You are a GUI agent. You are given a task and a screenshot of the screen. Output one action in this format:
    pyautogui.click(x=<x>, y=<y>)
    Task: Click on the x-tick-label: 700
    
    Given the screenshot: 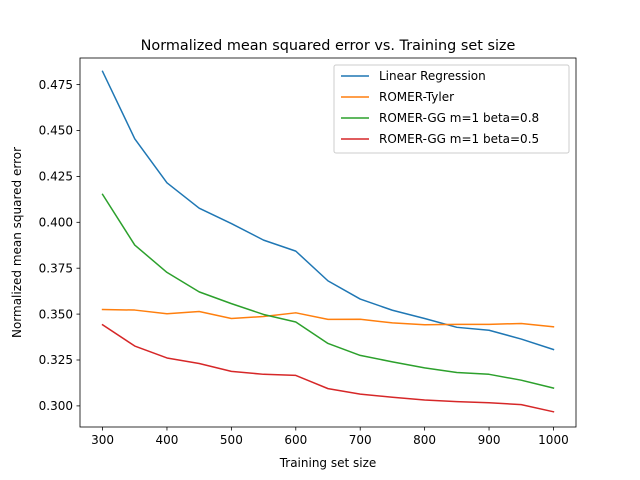 What is the action you would take?
    pyautogui.click(x=360, y=440)
    